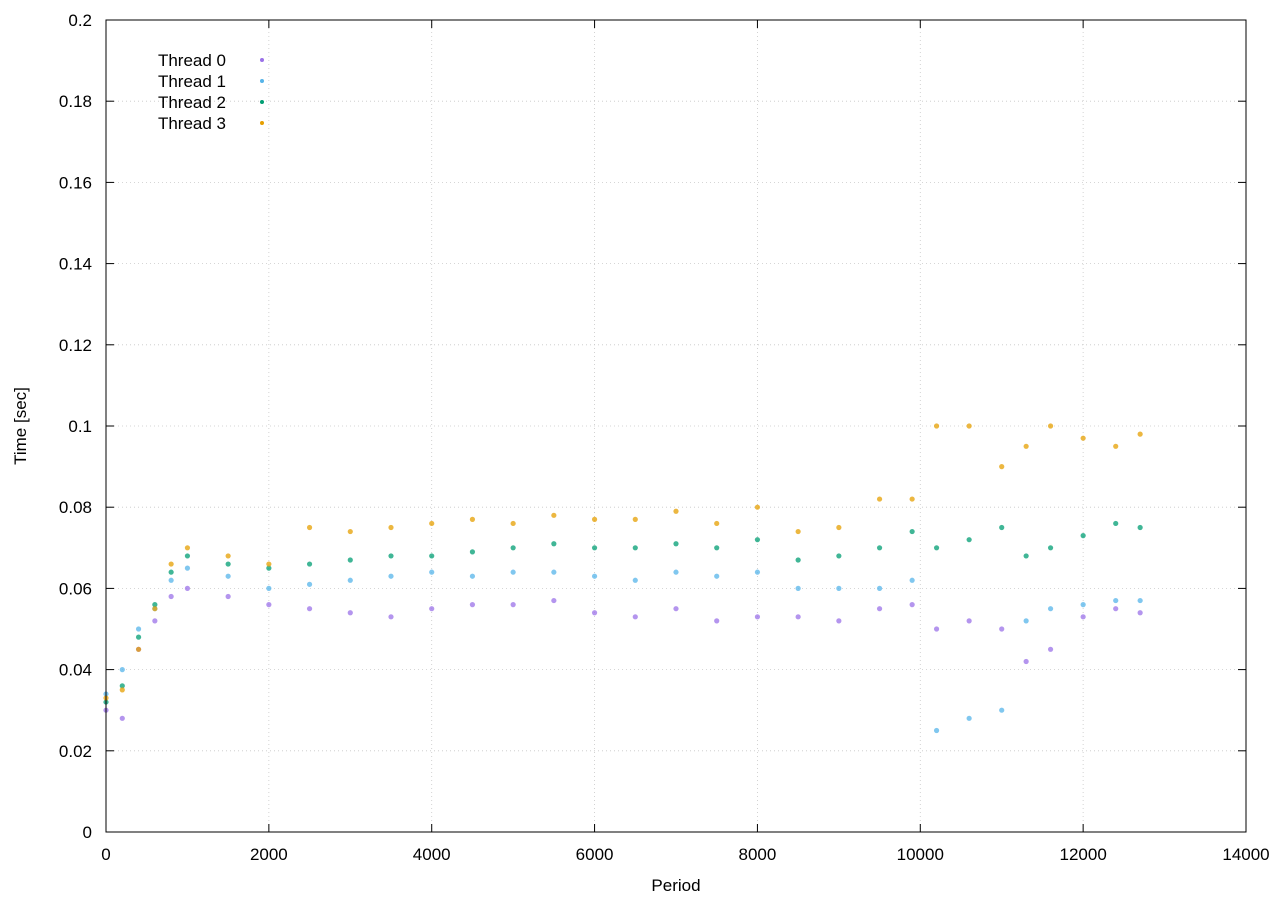 The image size is (1280, 901). I want to click on y-tick-label: 0.12, so click(75, 345).